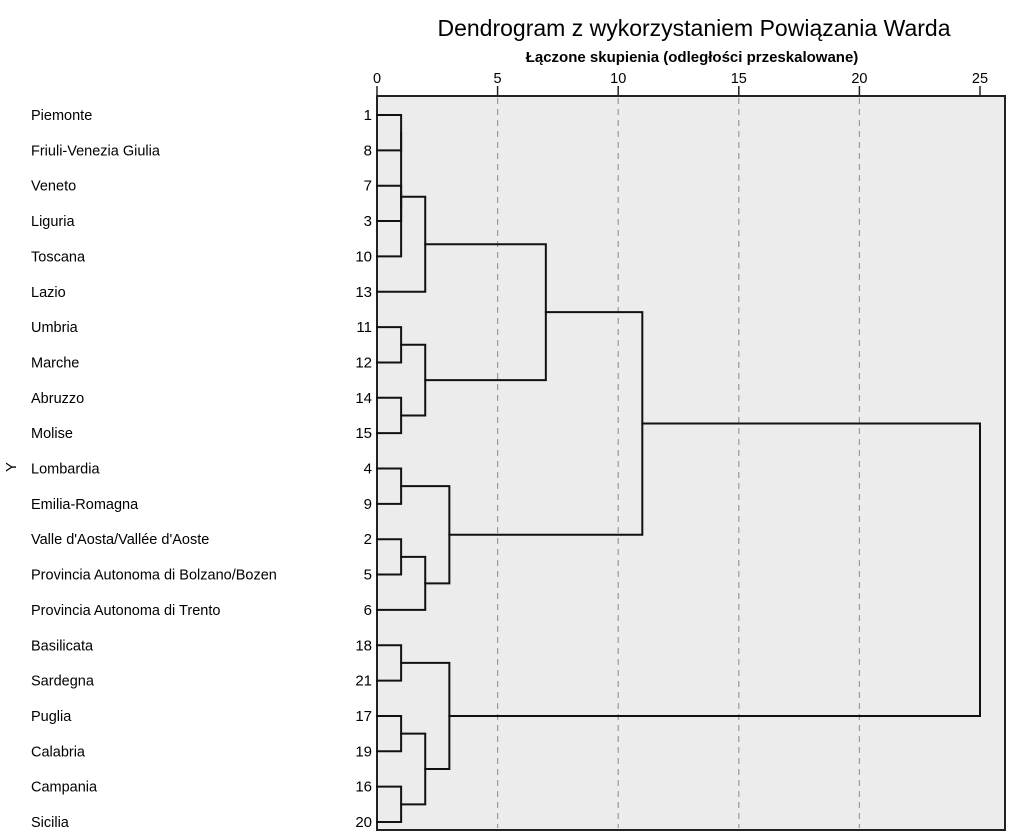  Describe the element at coordinates (64, 788) in the screenshot. I see `leaf-label: Campania` at that location.